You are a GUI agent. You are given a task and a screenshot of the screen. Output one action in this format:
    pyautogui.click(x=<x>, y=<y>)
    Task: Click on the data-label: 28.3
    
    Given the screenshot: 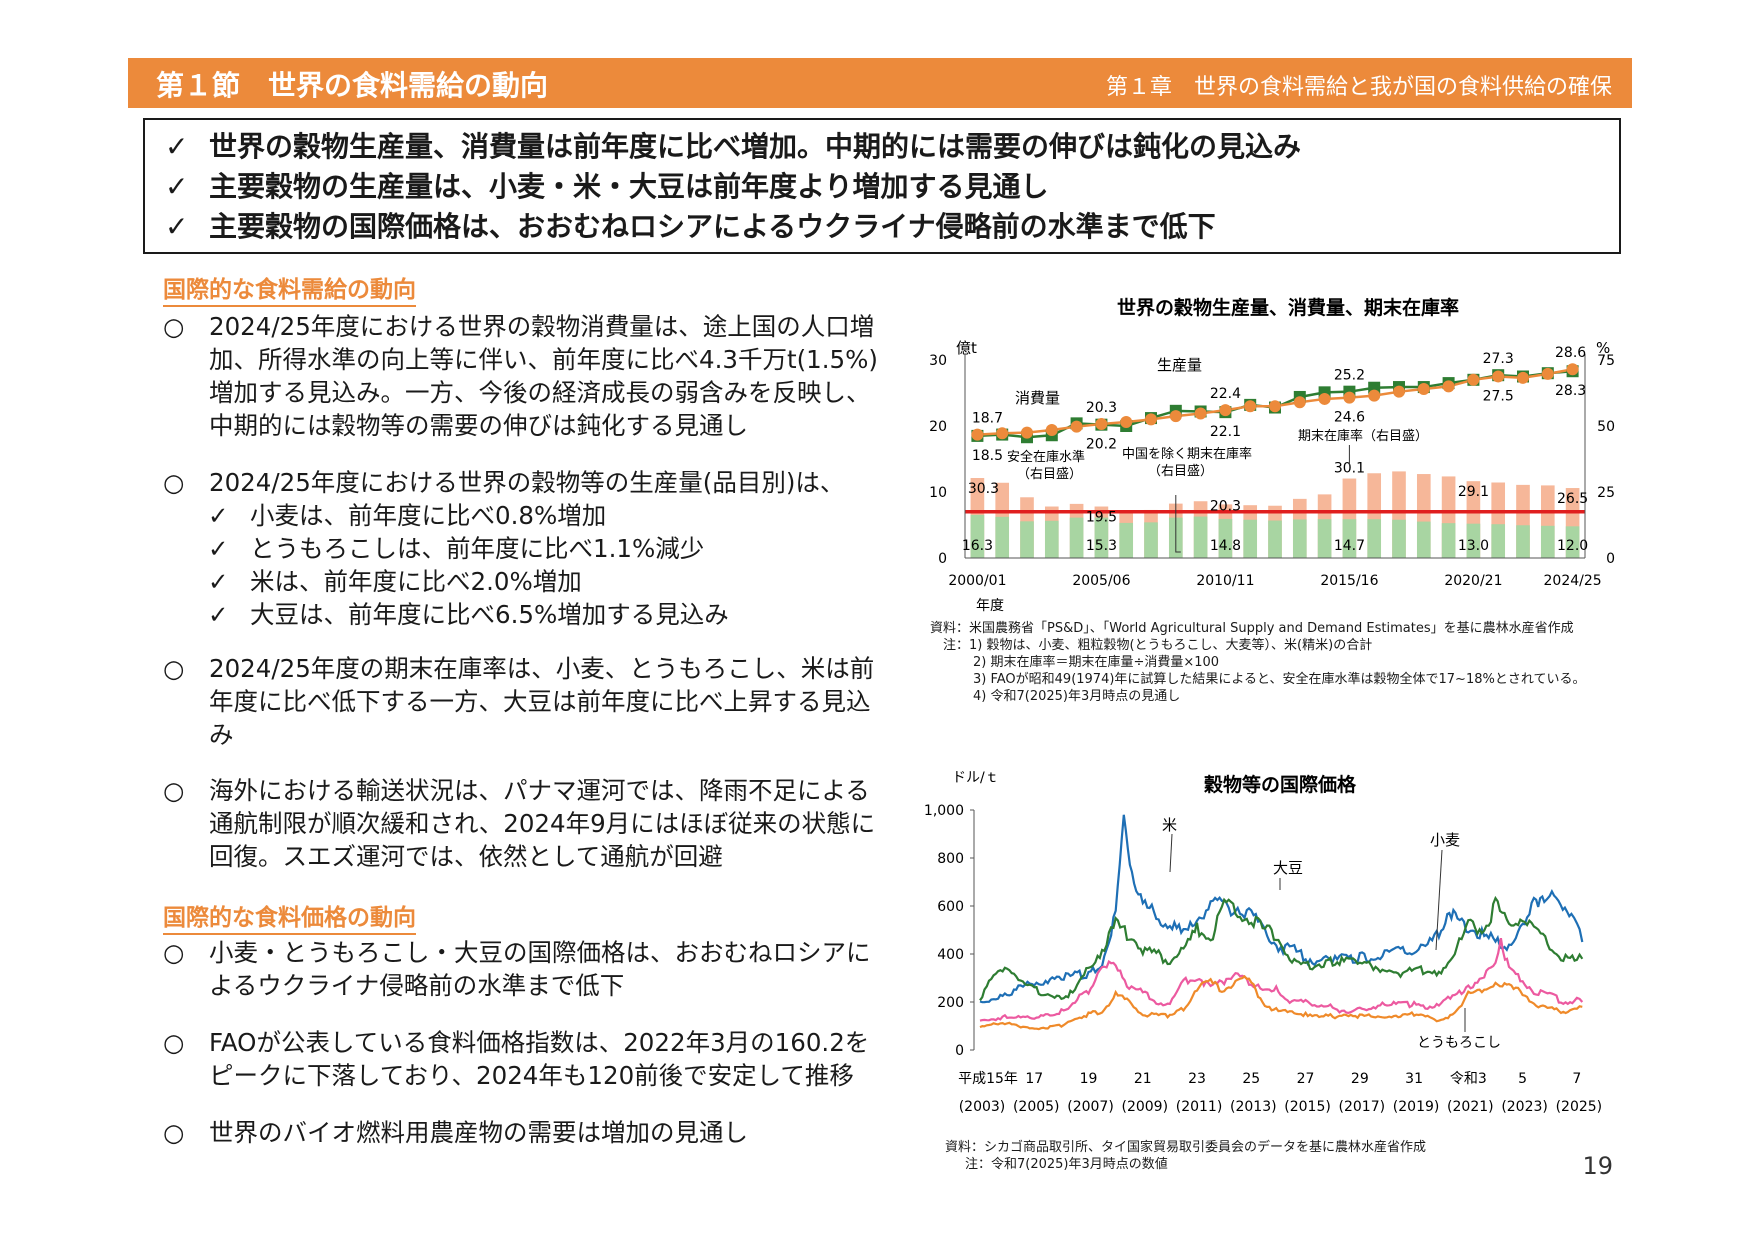 What is the action you would take?
    pyautogui.click(x=1570, y=391)
    